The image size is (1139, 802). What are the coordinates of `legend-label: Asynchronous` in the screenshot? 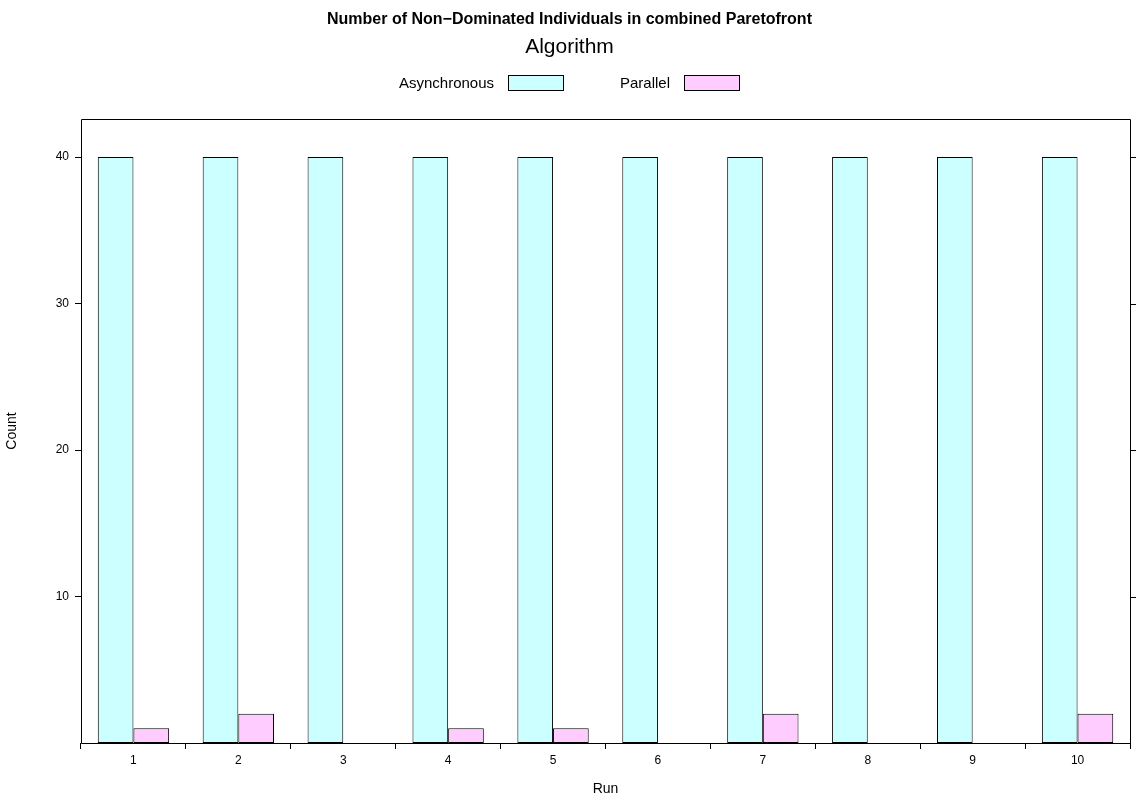 It's located at (446, 82).